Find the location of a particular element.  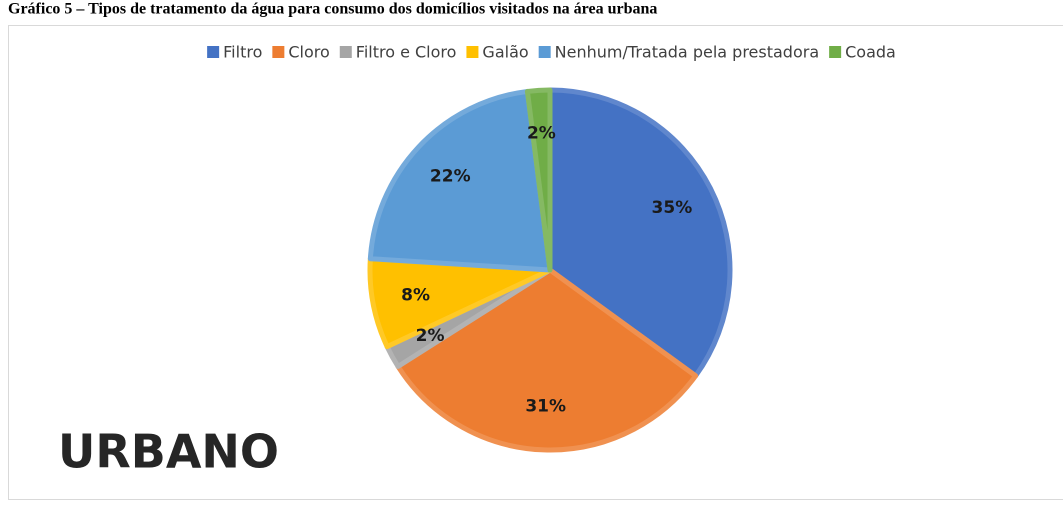

legend-label: Filtro e Cloro is located at coordinates (406, 52).